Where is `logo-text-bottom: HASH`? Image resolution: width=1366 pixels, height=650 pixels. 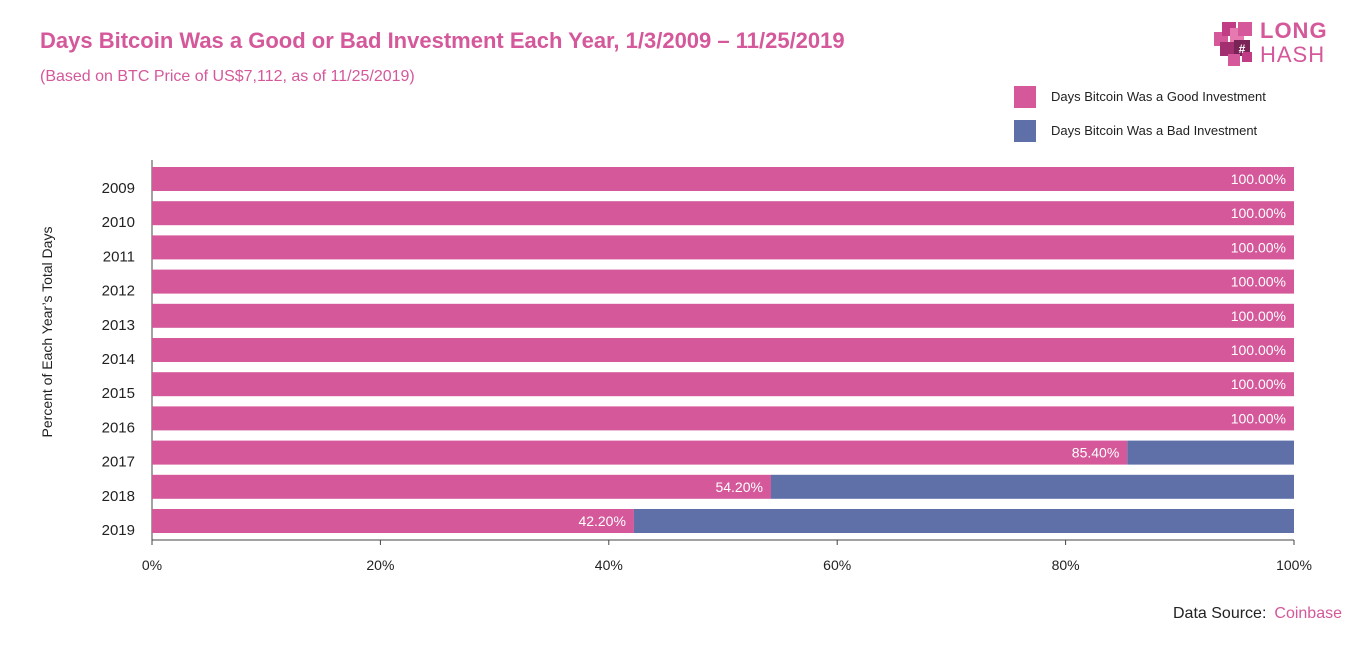 logo-text-bottom: HASH is located at coordinates (1293, 54).